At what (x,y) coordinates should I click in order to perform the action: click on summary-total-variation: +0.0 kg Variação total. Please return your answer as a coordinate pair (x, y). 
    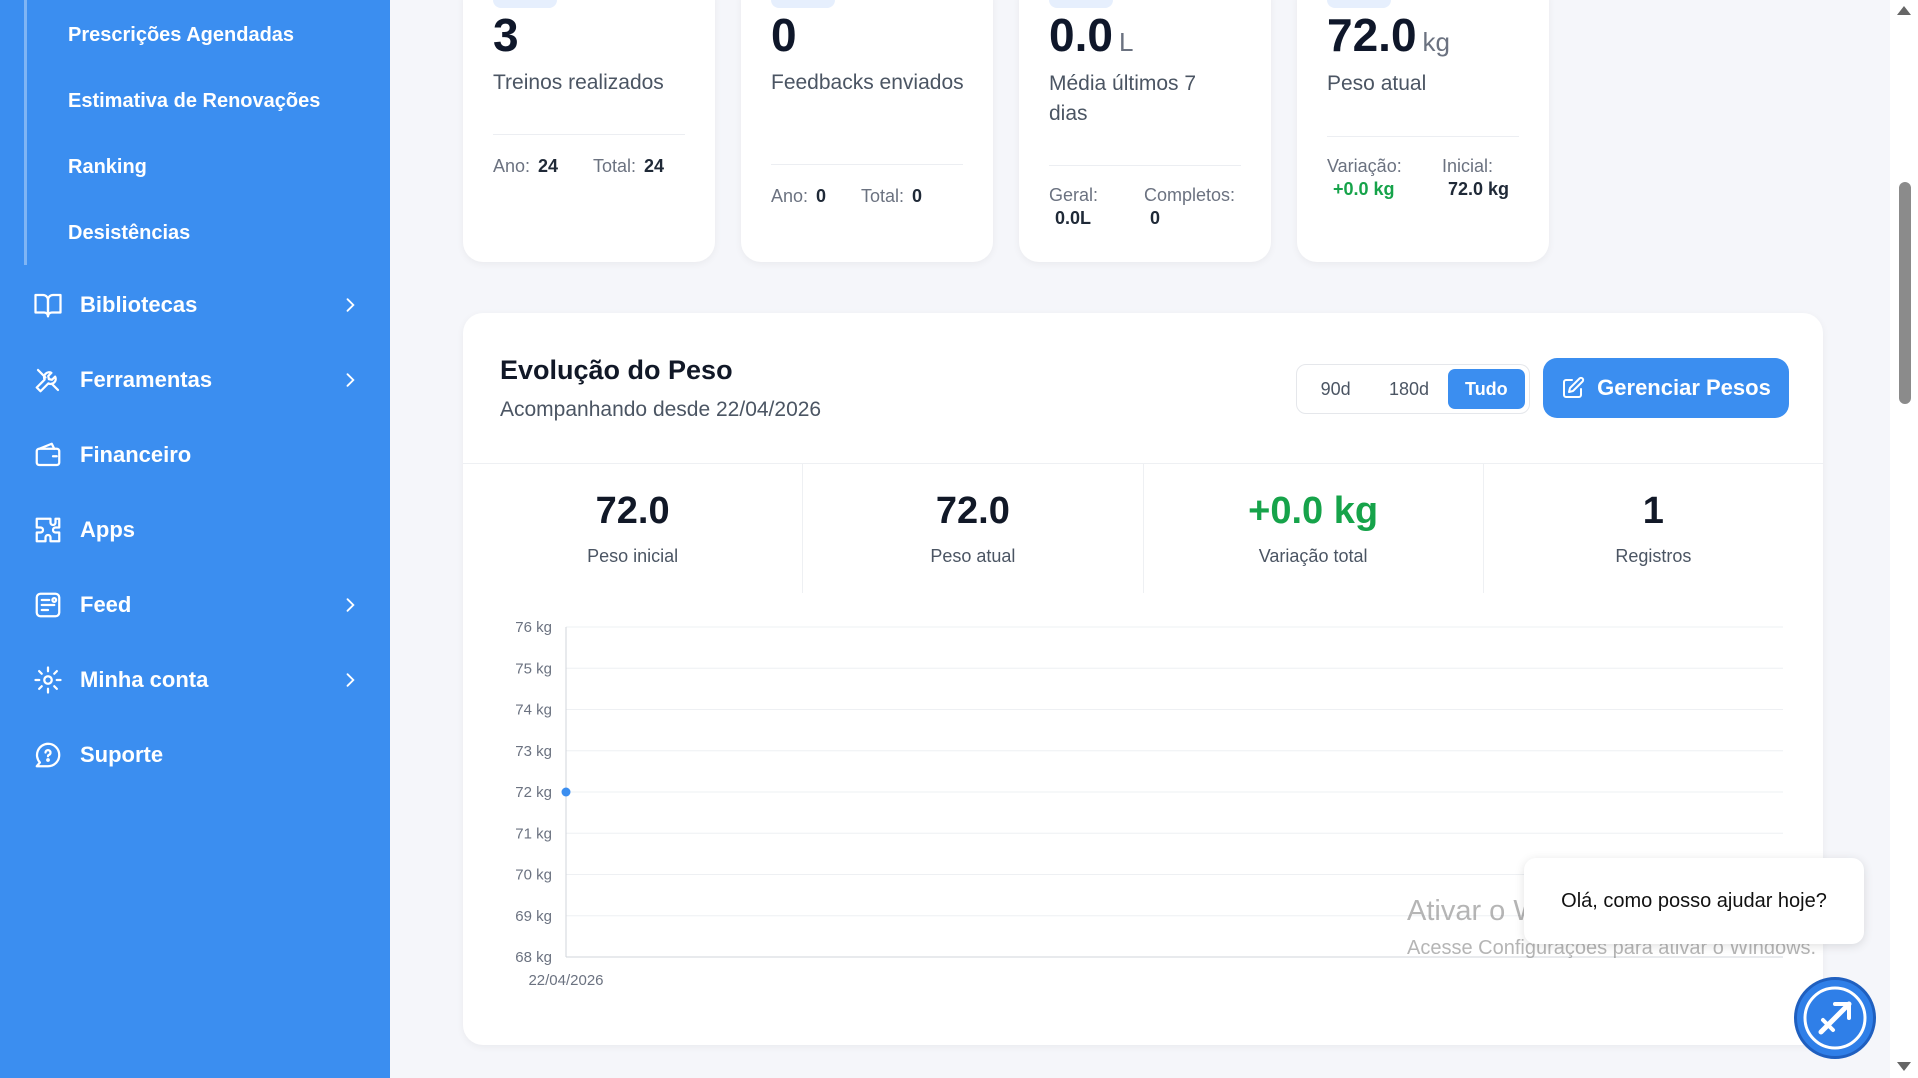
    Looking at the image, I should click on (1314, 528).